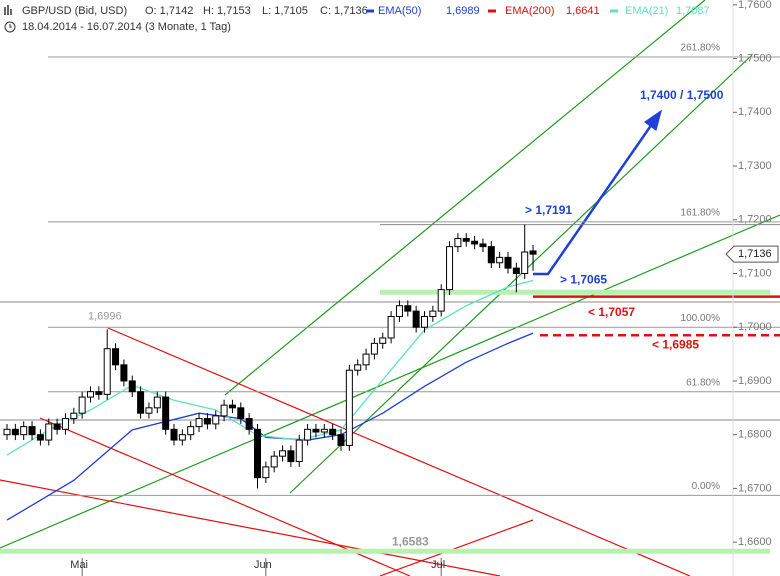 The width and height of the screenshot is (780, 576). Describe the element at coordinates (701, 213) in the screenshot. I see `fib-label: 161.80%` at that location.